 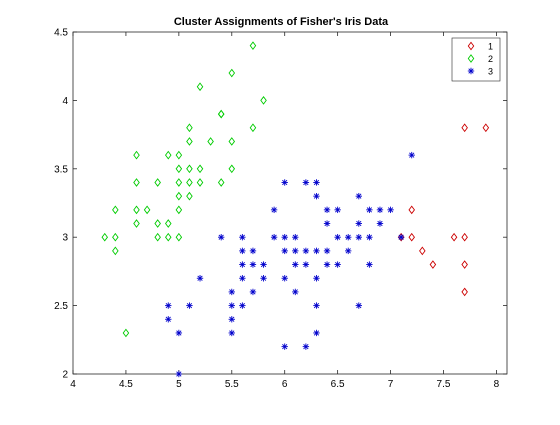 I want to click on y-tick-label: 3.5, so click(x=61, y=169).